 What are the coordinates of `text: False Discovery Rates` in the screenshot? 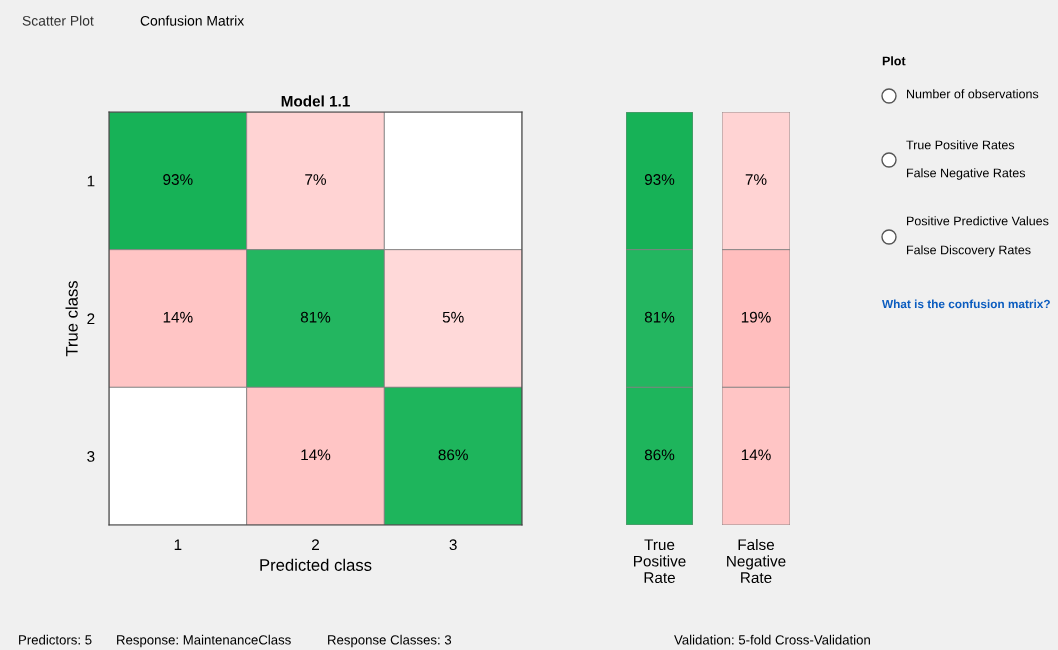 It's located at (969, 251).